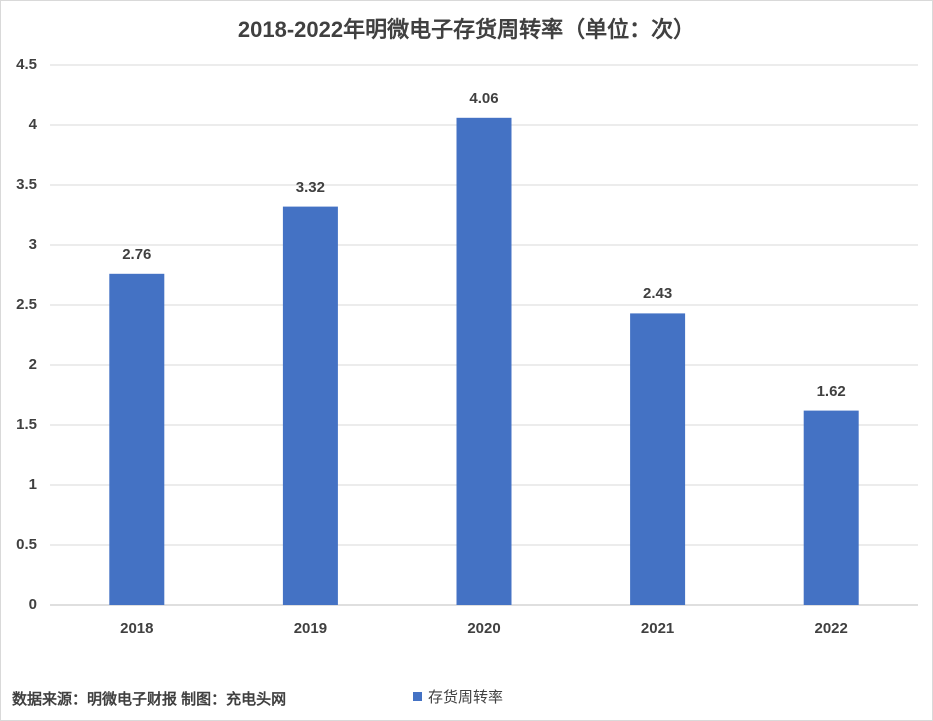 The width and height of the screenshot is (933, 721). I want to click on x-tick-label: 2018, so click(137, 628).